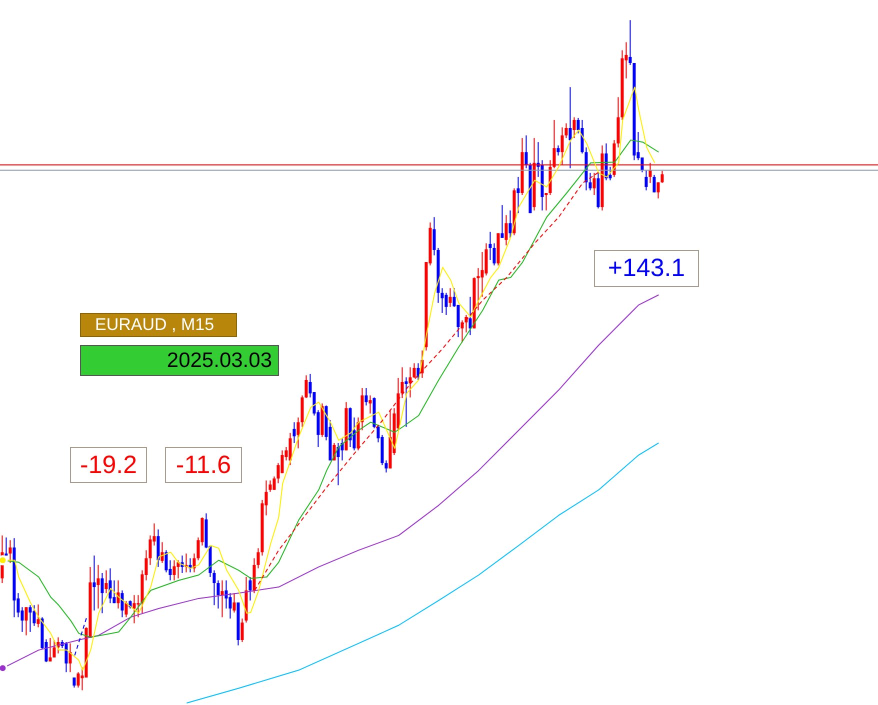 Image resolution: width=878 pixels, height=705 pixels. I want to click on label-box: EURAUD , M15, so click(158, 325).